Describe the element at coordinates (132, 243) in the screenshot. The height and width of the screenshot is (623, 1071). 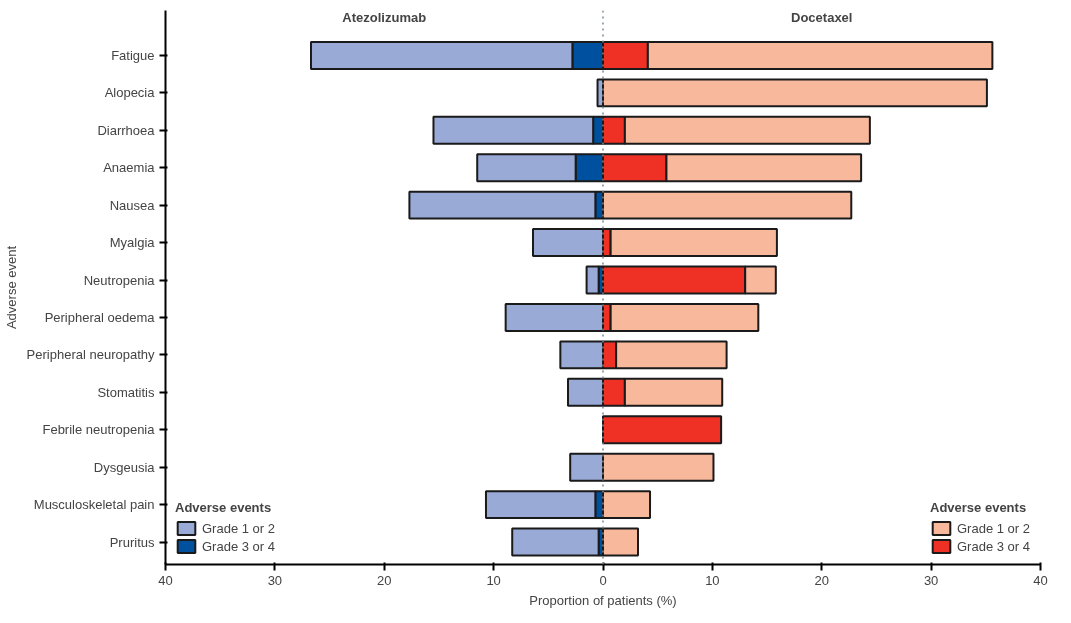
I see `y-tick-label: Myalgia` at that location.